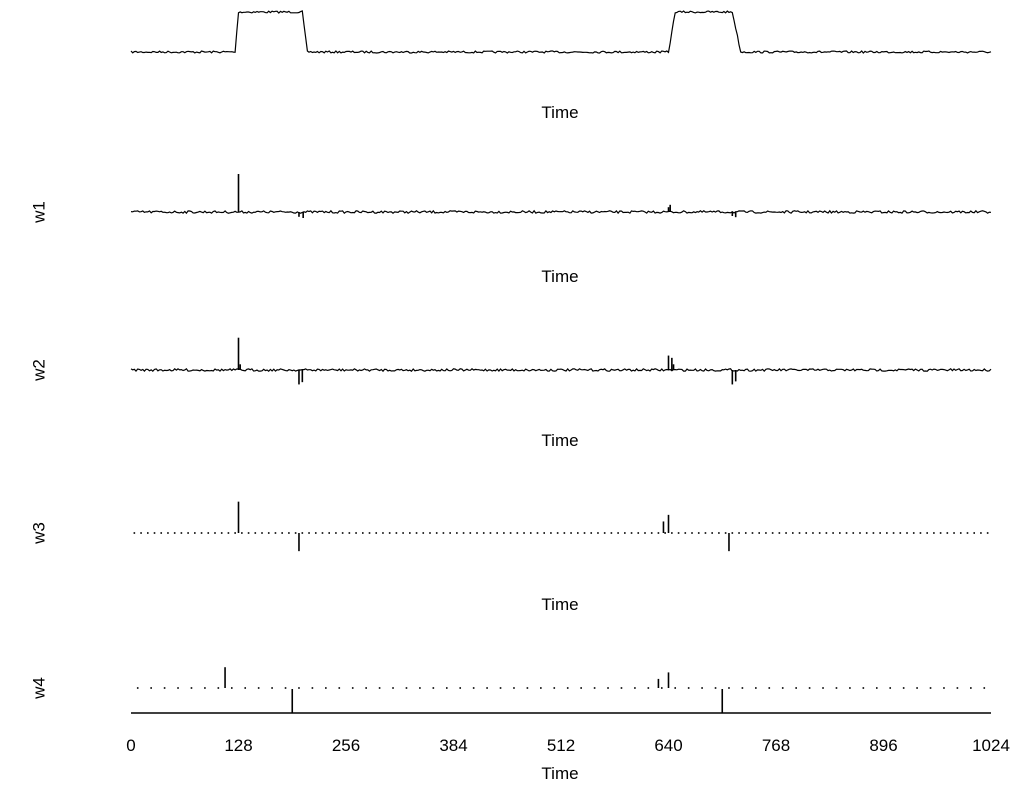  What do you see at coordinates (668, 745) in the screenshot?
I see `x-tick-label-640: 640` at bounding box center [668, 745].